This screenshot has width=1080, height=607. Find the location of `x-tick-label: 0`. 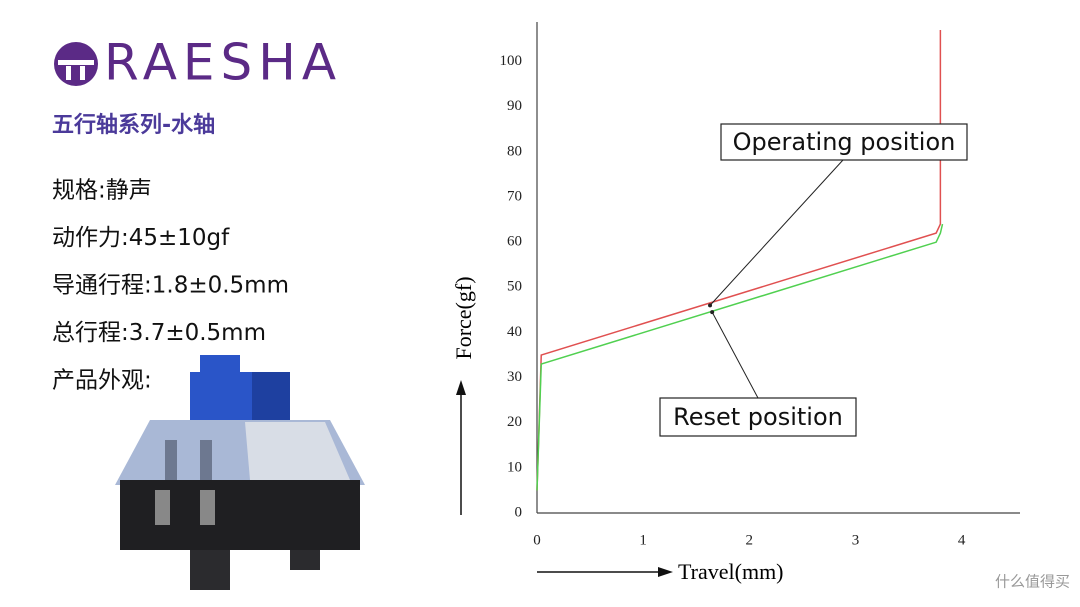

x-tick-label: 0 is located at coordinates (537, 540).